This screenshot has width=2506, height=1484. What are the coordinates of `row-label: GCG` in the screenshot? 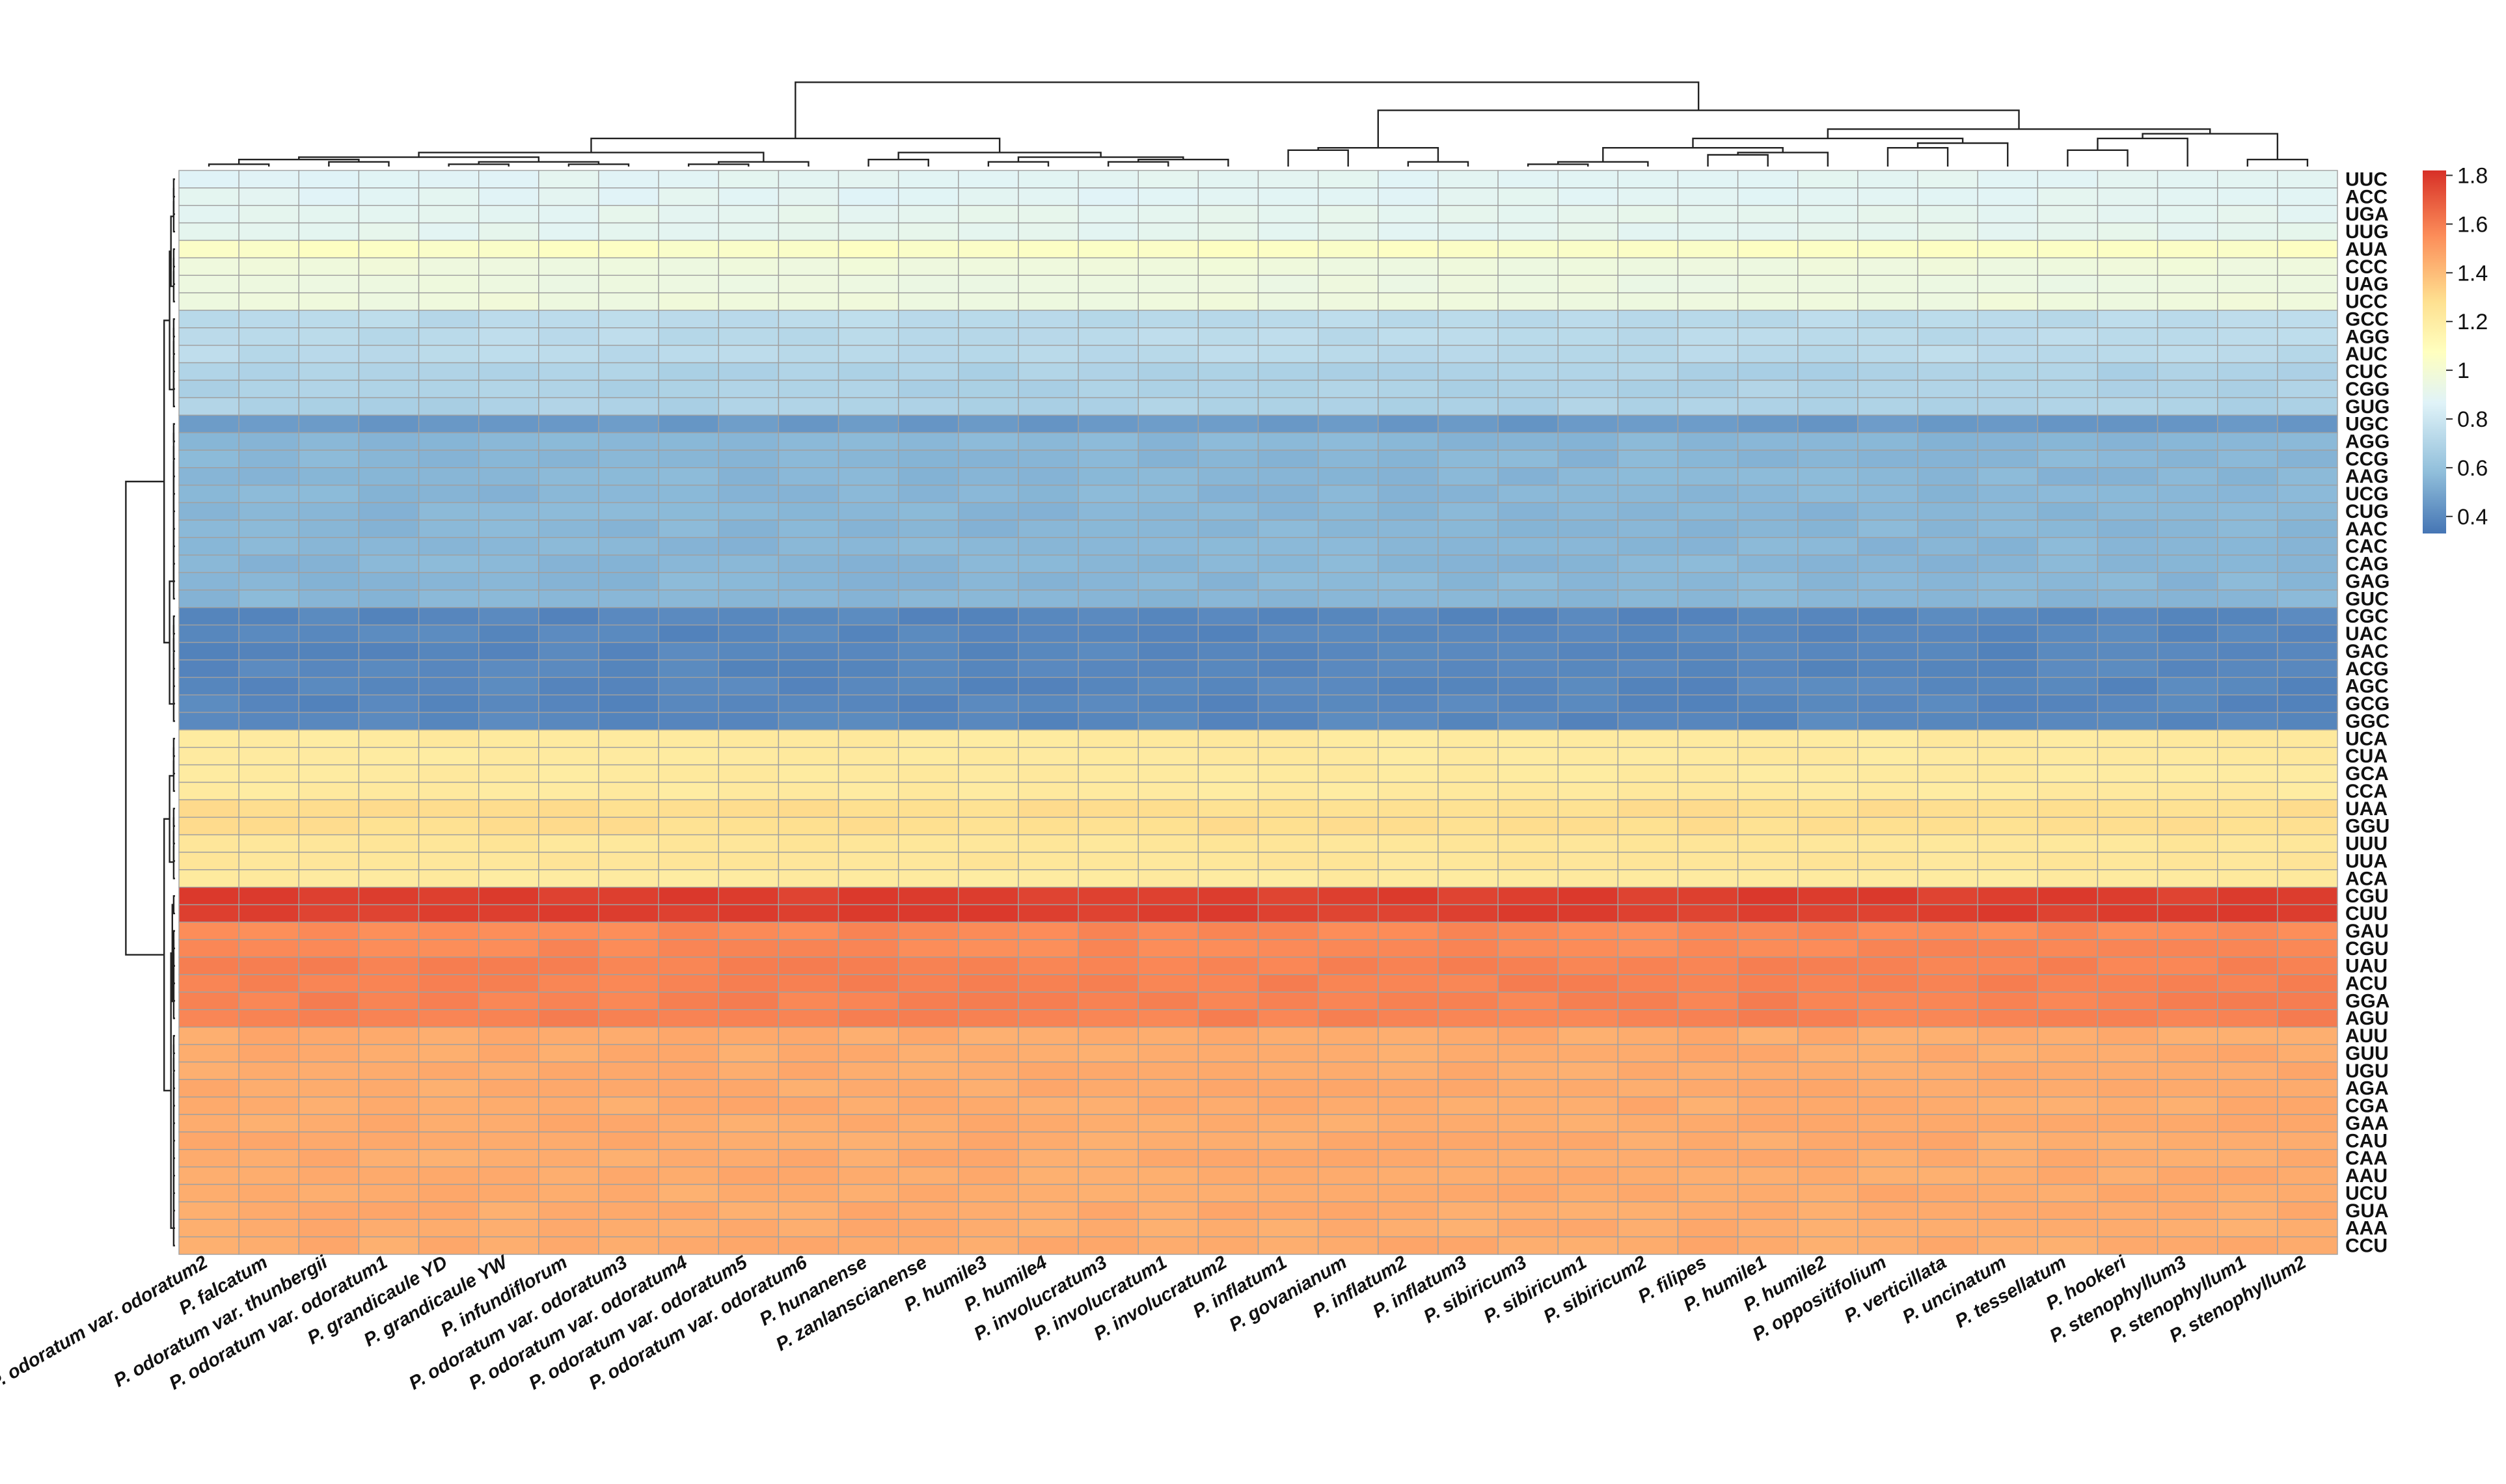 It's located at (2367, 704).